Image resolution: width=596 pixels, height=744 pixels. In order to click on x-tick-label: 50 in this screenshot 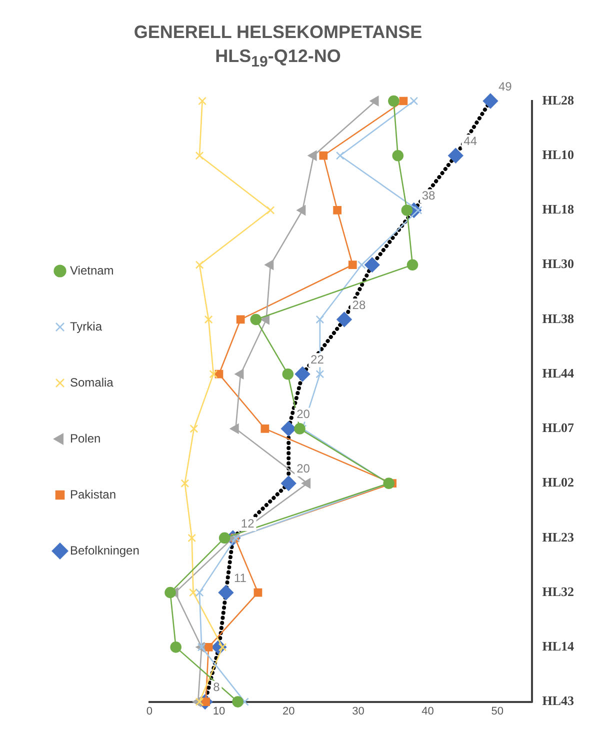, I will do `click(497, 711)`.